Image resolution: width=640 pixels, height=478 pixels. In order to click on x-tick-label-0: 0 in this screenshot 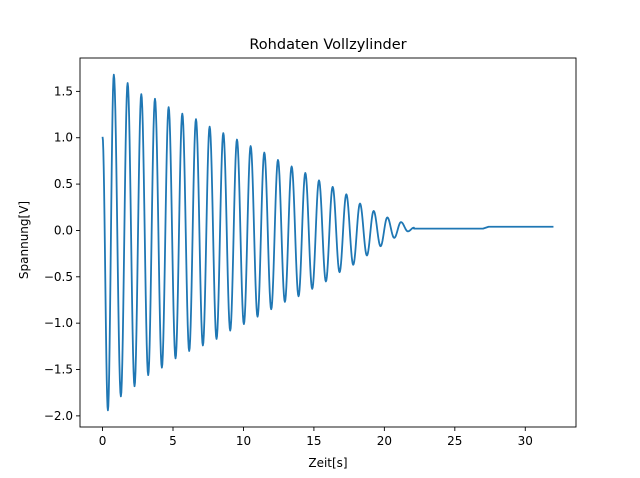, I will do `click(103, 441)`.